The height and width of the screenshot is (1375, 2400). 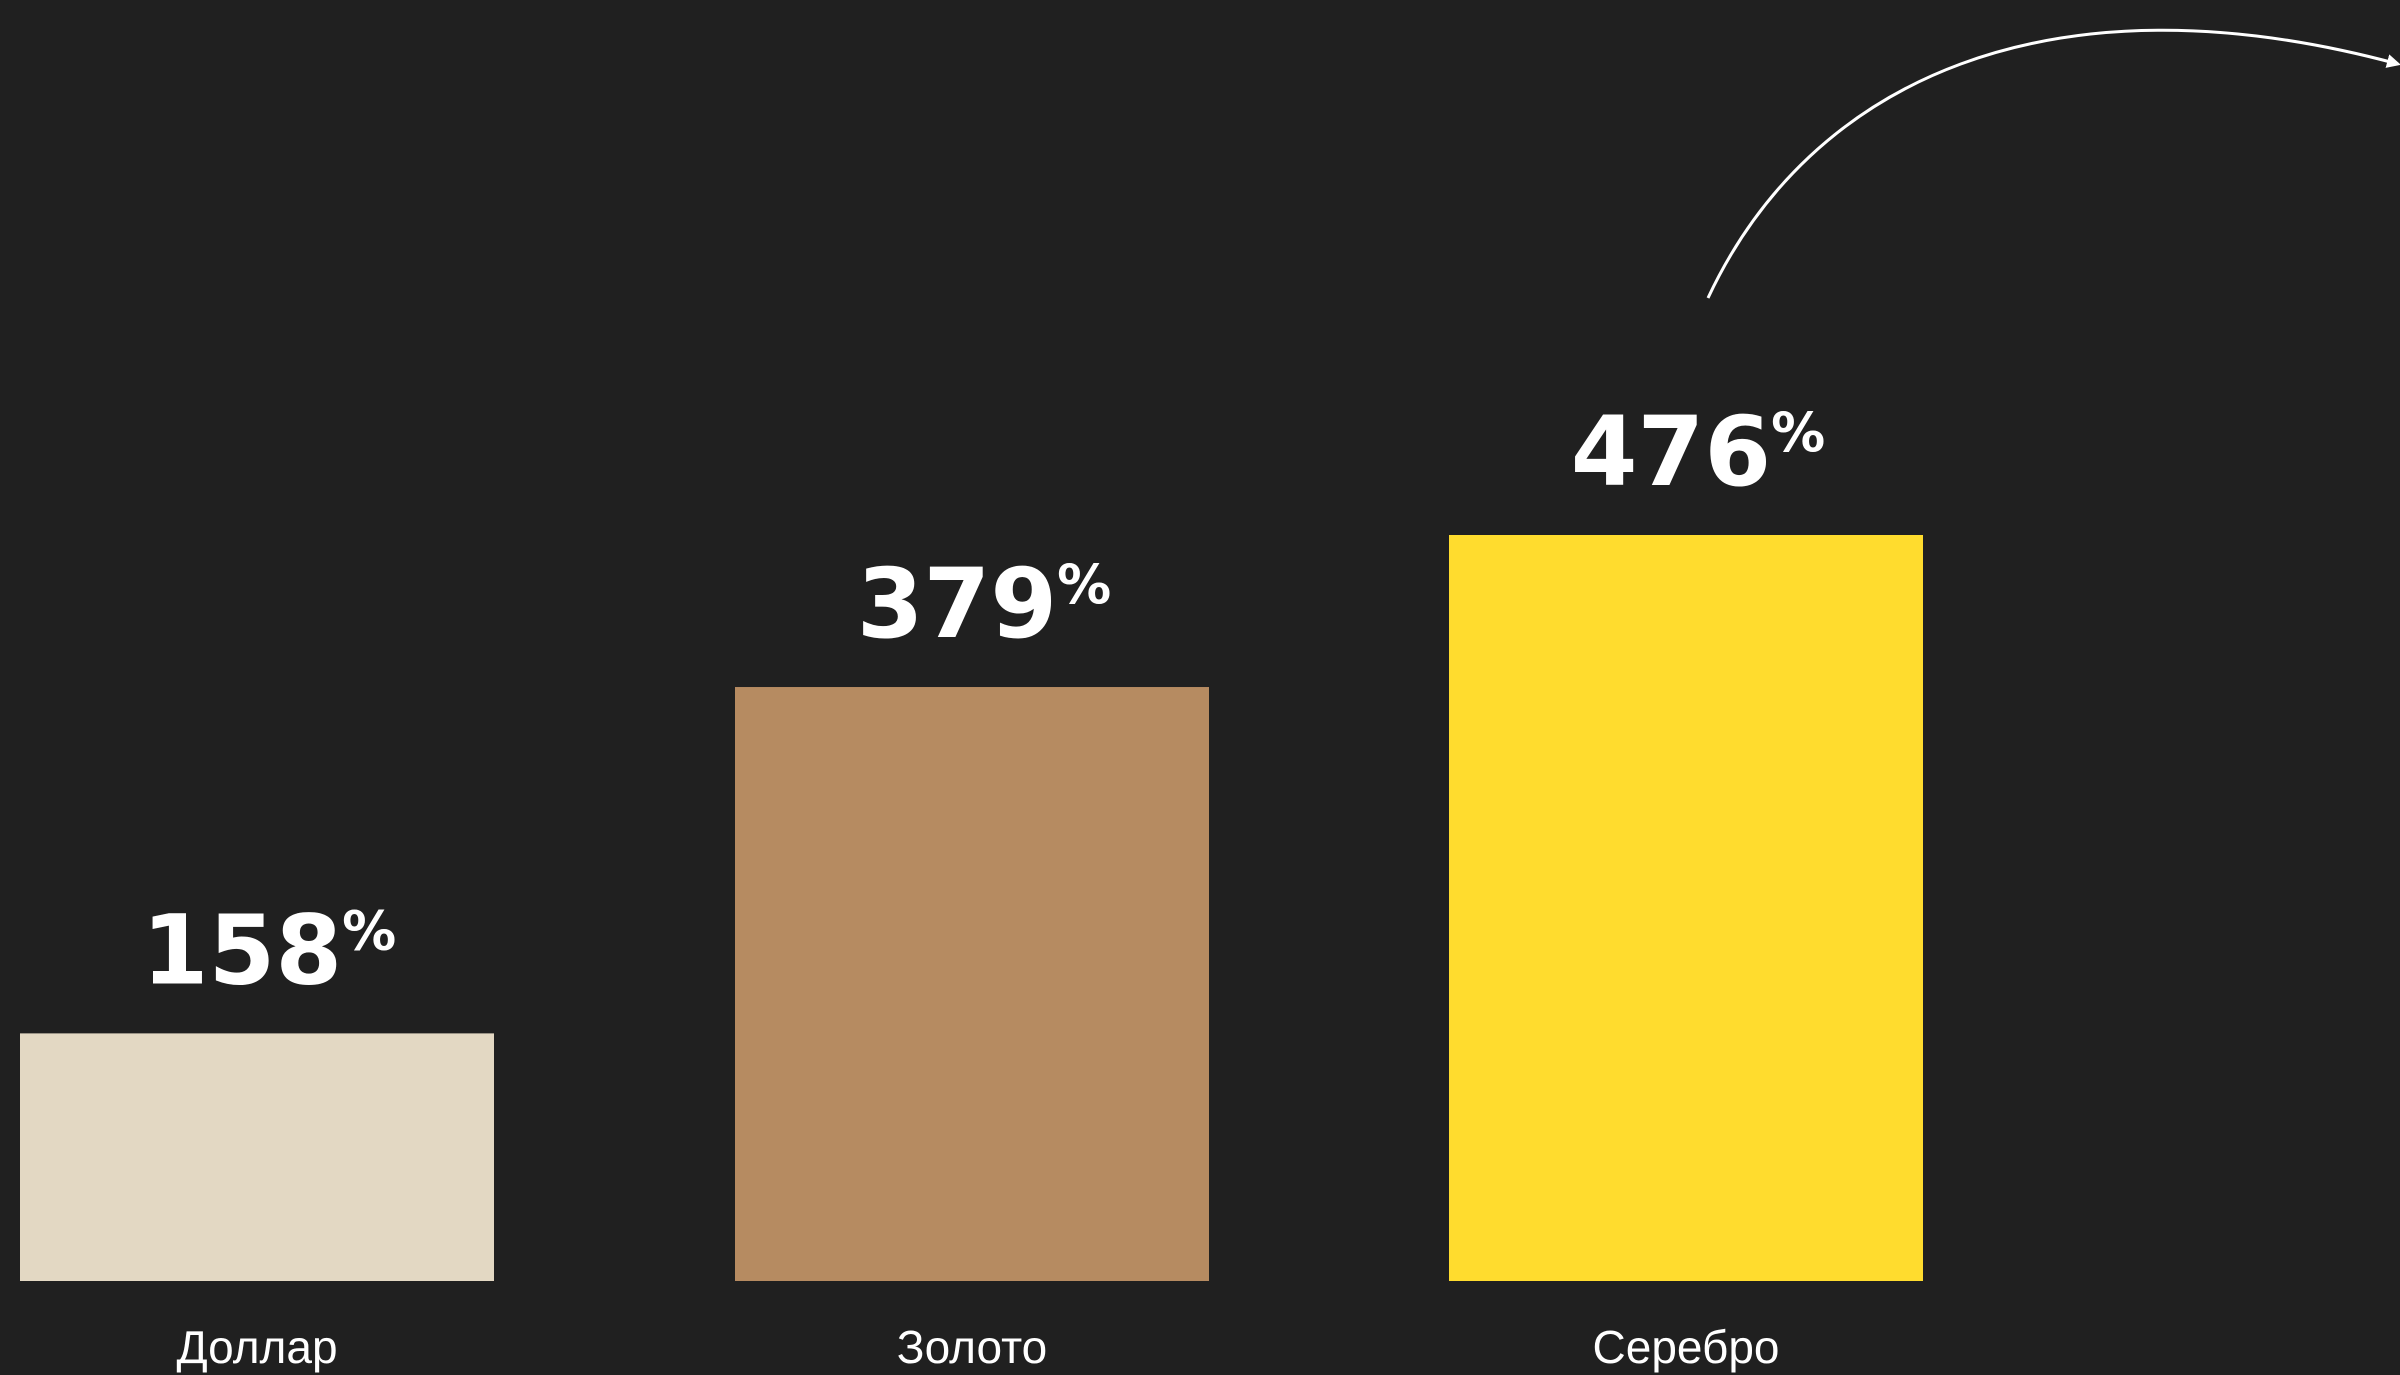 What do you see at coordinates (242, 950) in the screenshot?
I see `value-number: 158` at bounding box center [242, 950].